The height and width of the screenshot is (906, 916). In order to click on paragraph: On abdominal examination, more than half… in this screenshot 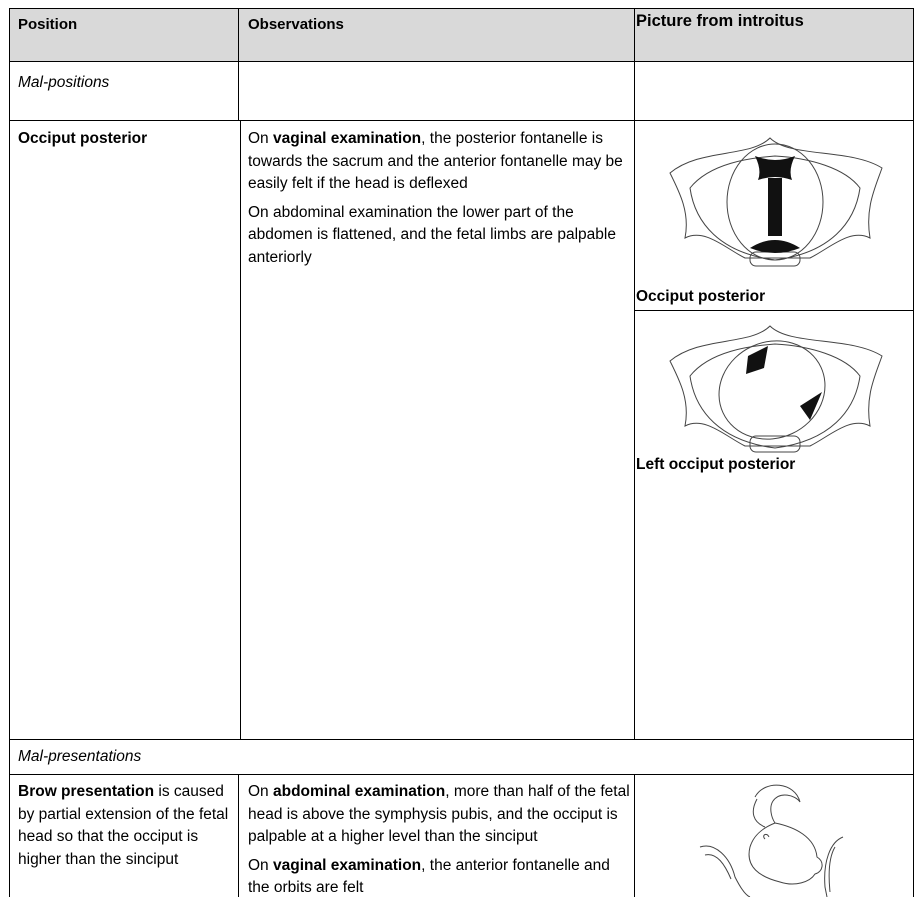, I will do `click(439, 815)`.